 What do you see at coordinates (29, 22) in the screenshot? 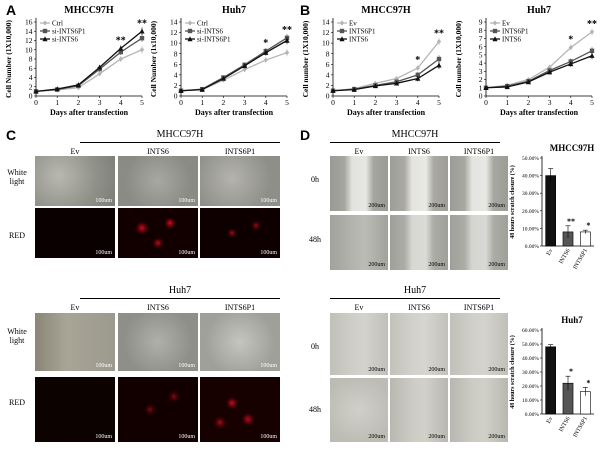
I see `y-tick-label: 16` at bounding box center [29, 22].